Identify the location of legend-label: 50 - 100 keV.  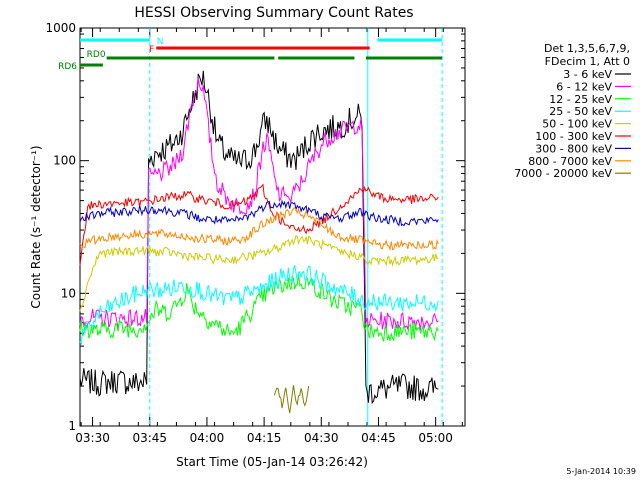
(577, 124).